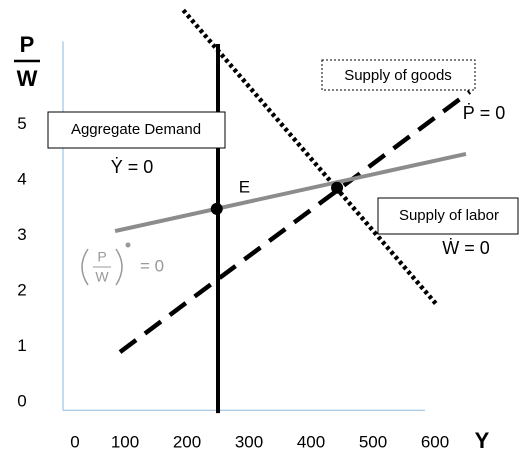 The width and height of the screenshot is (520, 454). What do you see at coordinates (125, 441) in the screenshot?
I see `x-tick-label: 100` at bounding box center [125, 441].